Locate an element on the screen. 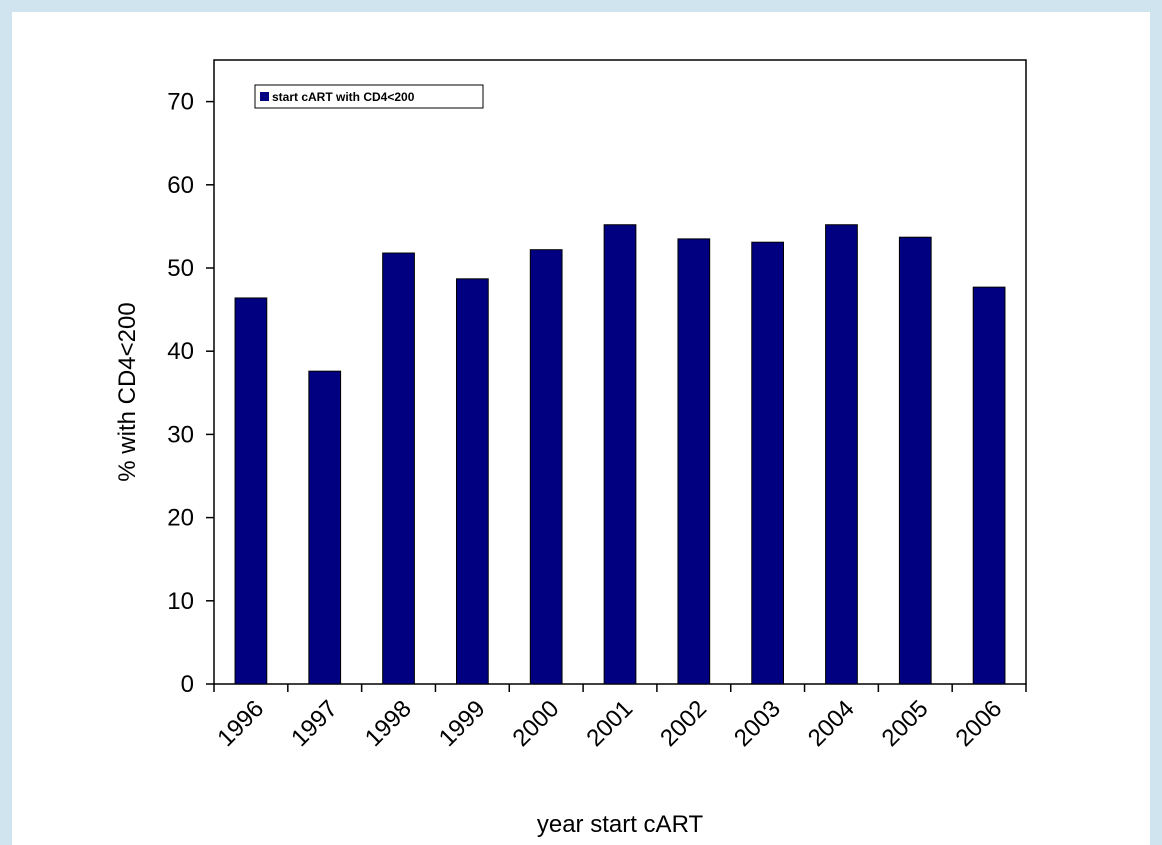  x-tick-label: 1997 is located at coordinates (314, 723).